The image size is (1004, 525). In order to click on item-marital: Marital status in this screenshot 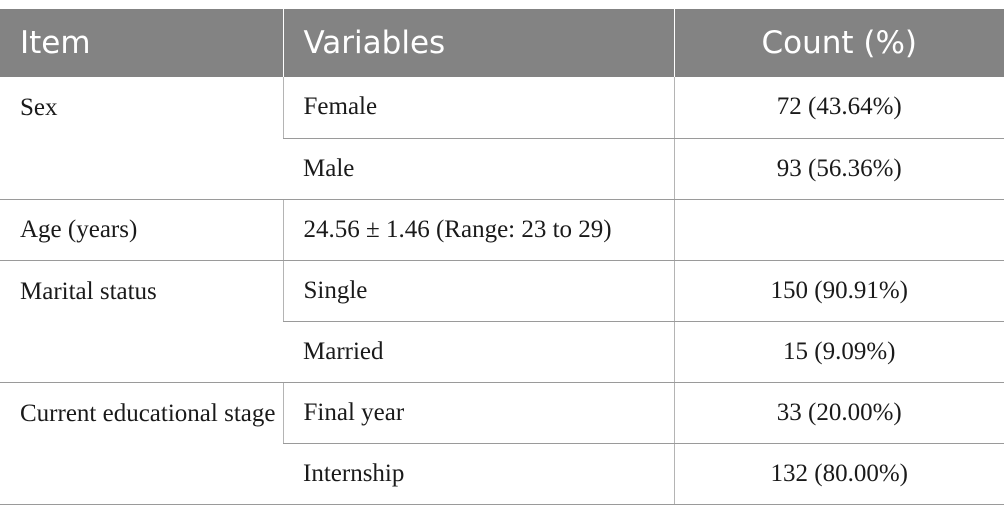, I will do `click(141, 321)`.